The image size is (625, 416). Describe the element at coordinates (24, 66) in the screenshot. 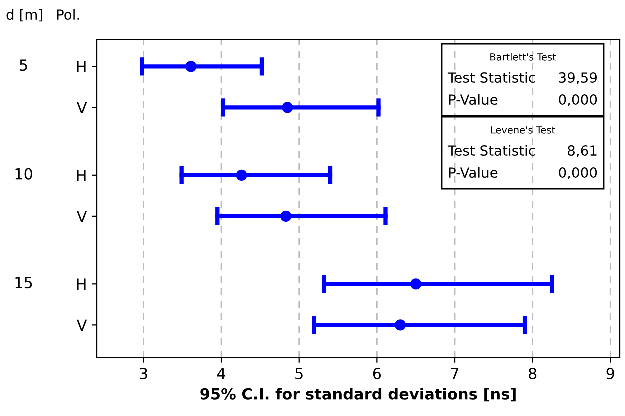

I see `text: 5` at that location.